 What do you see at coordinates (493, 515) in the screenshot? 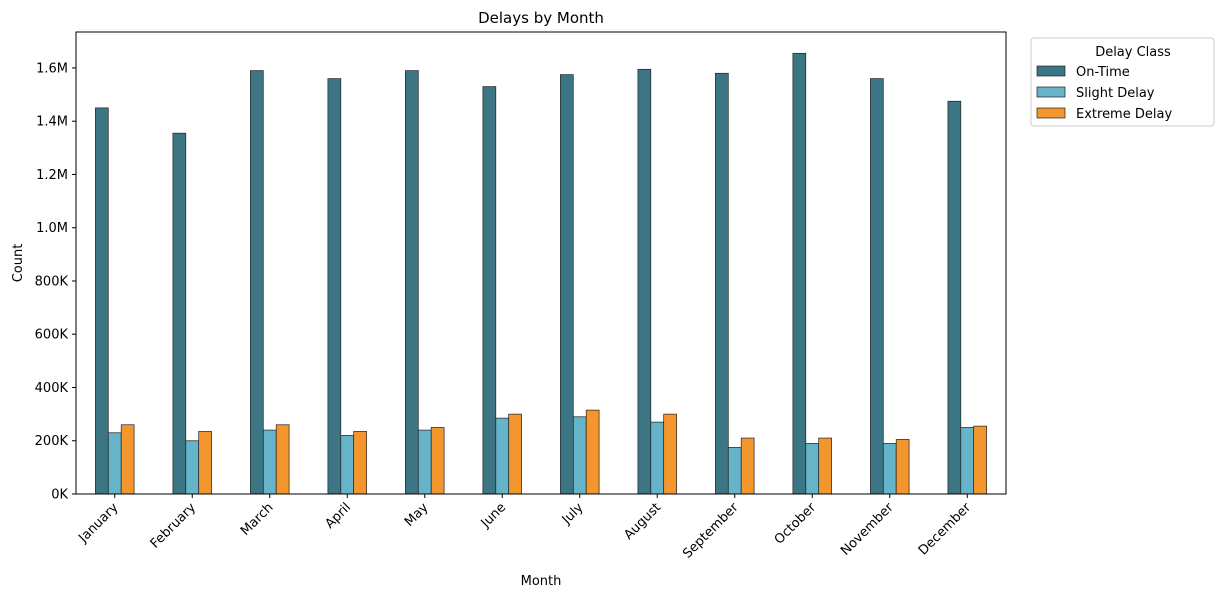
I see `x-tick-label: June` at bounding box center [493, 515].